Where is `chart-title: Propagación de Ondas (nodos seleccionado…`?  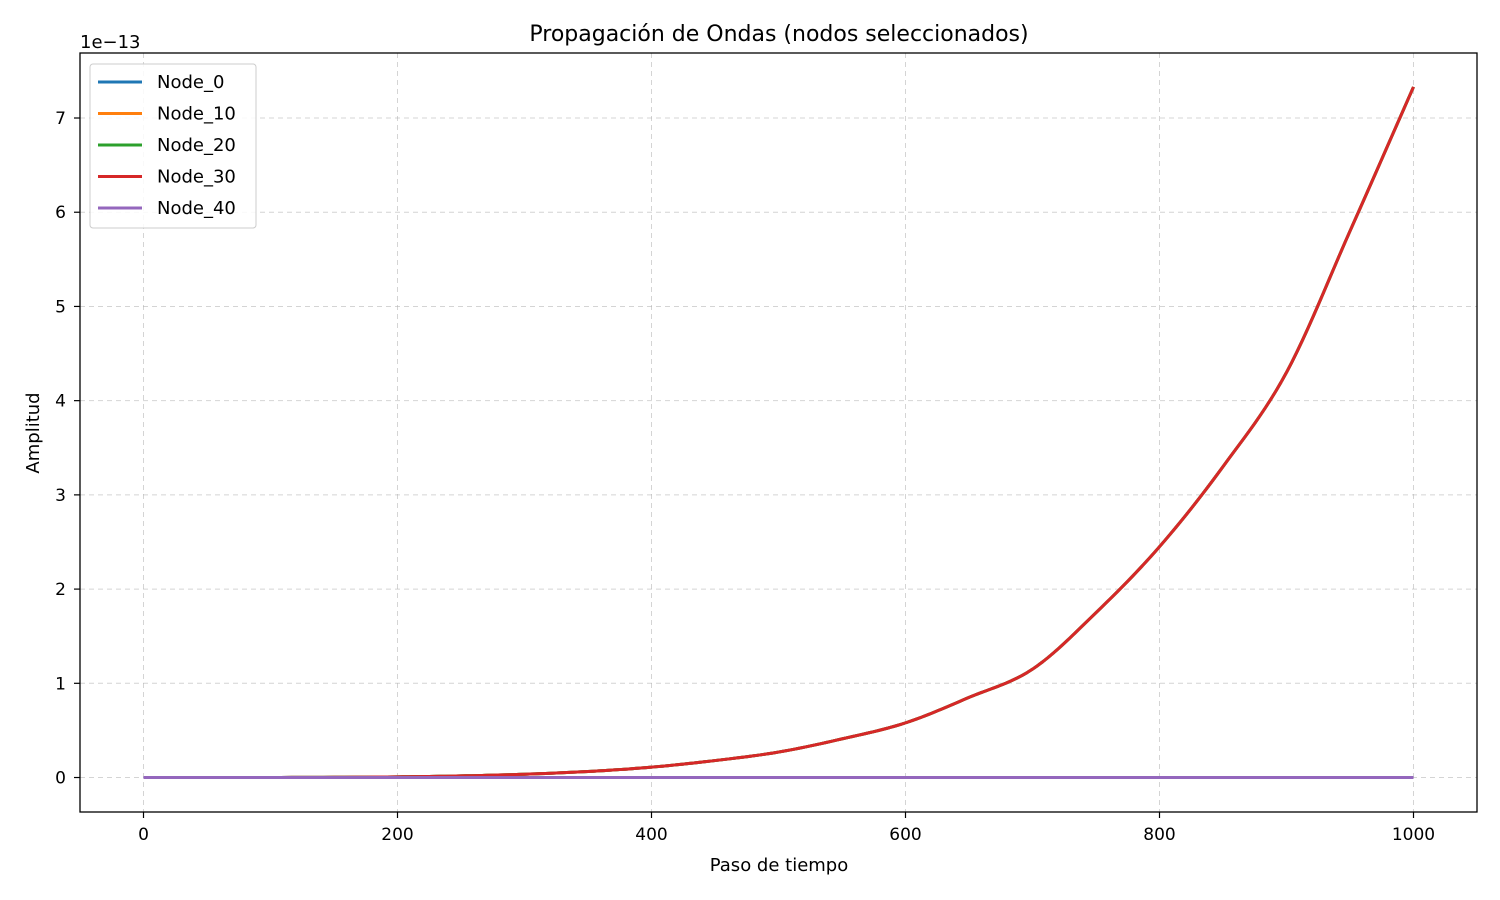 chart-title: Propagación de Ondas (nodos seleccionado… is located at coordinates (778, 34).